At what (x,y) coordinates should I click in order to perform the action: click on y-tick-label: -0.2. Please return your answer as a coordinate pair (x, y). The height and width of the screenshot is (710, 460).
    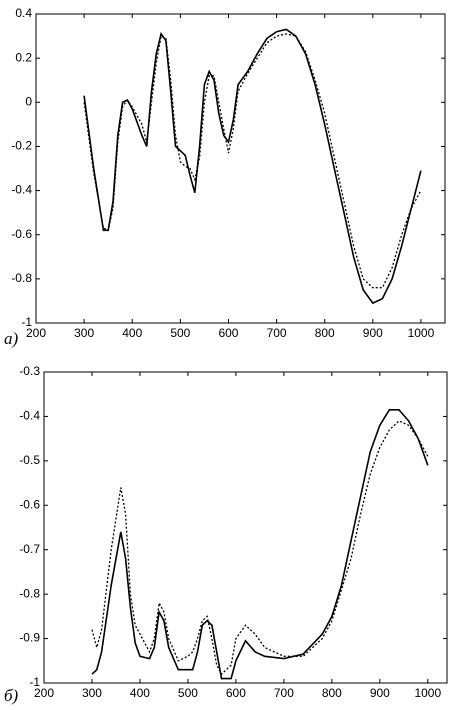
    Looking at the image, I should click on (21, 146).